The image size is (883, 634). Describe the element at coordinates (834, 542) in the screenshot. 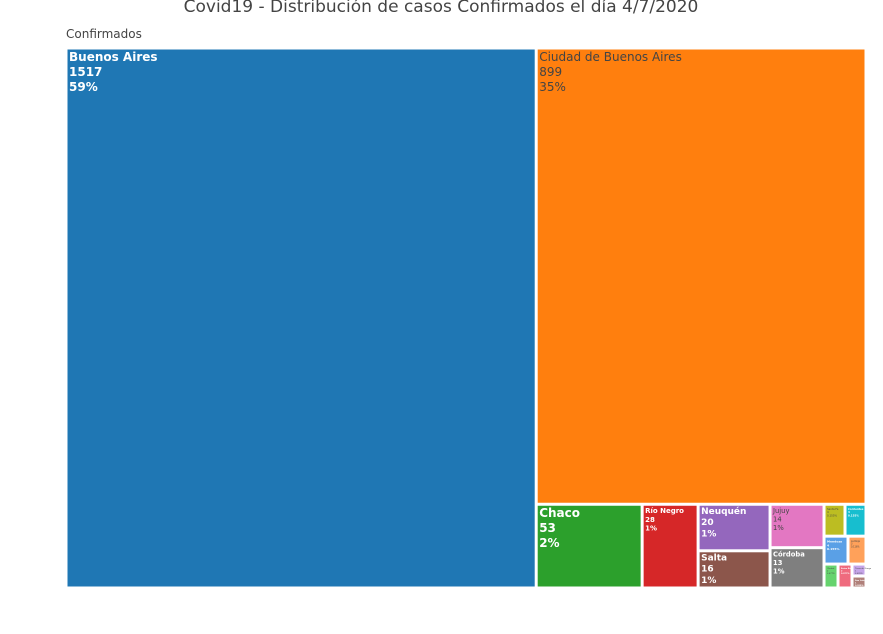

I see `tile-label: Mendoza` at that location.